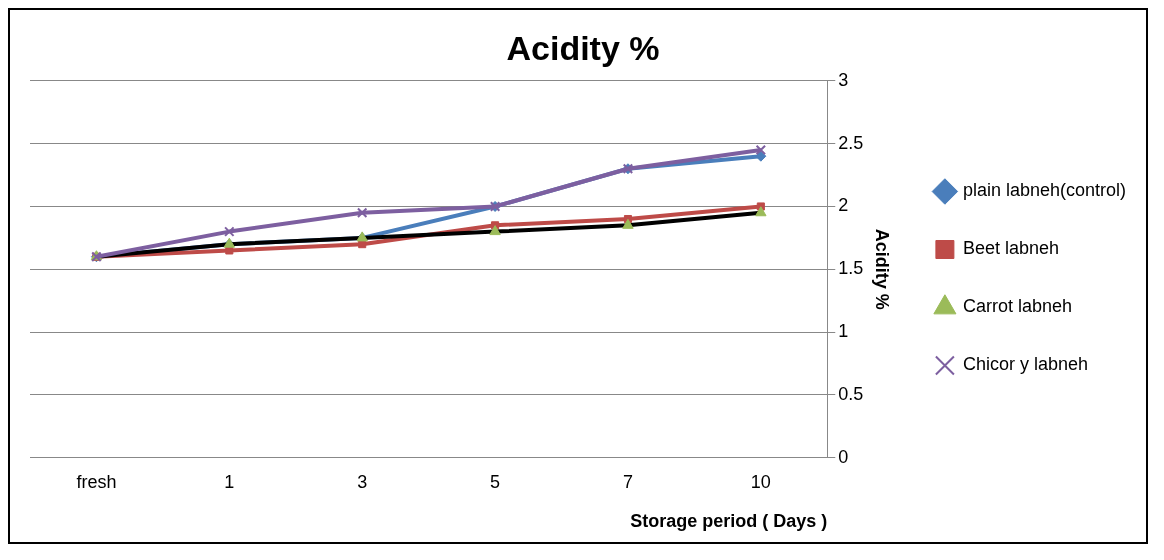 The image size is (1164, 560). I want to click on x-tick-label: fresh, so click(96, 481).